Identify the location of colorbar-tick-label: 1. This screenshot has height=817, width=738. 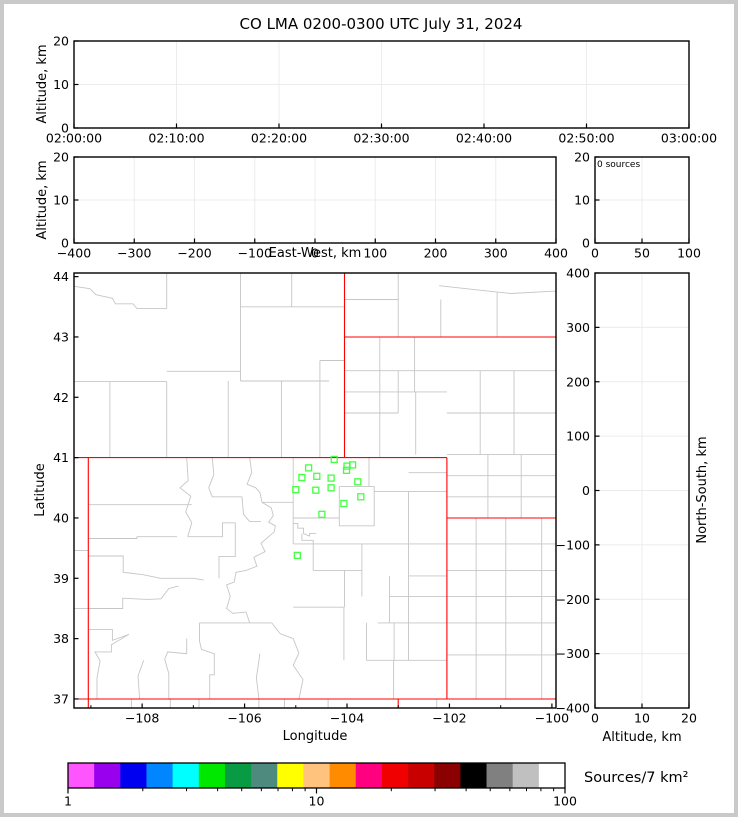
(68, 801).